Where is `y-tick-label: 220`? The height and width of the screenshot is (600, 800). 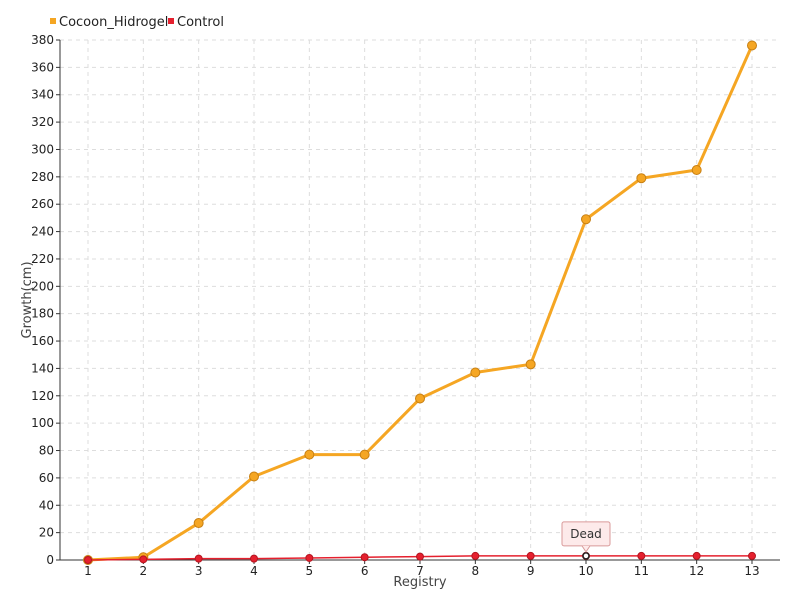 y-tick-label: 220 is located at coordinates (42, 259).